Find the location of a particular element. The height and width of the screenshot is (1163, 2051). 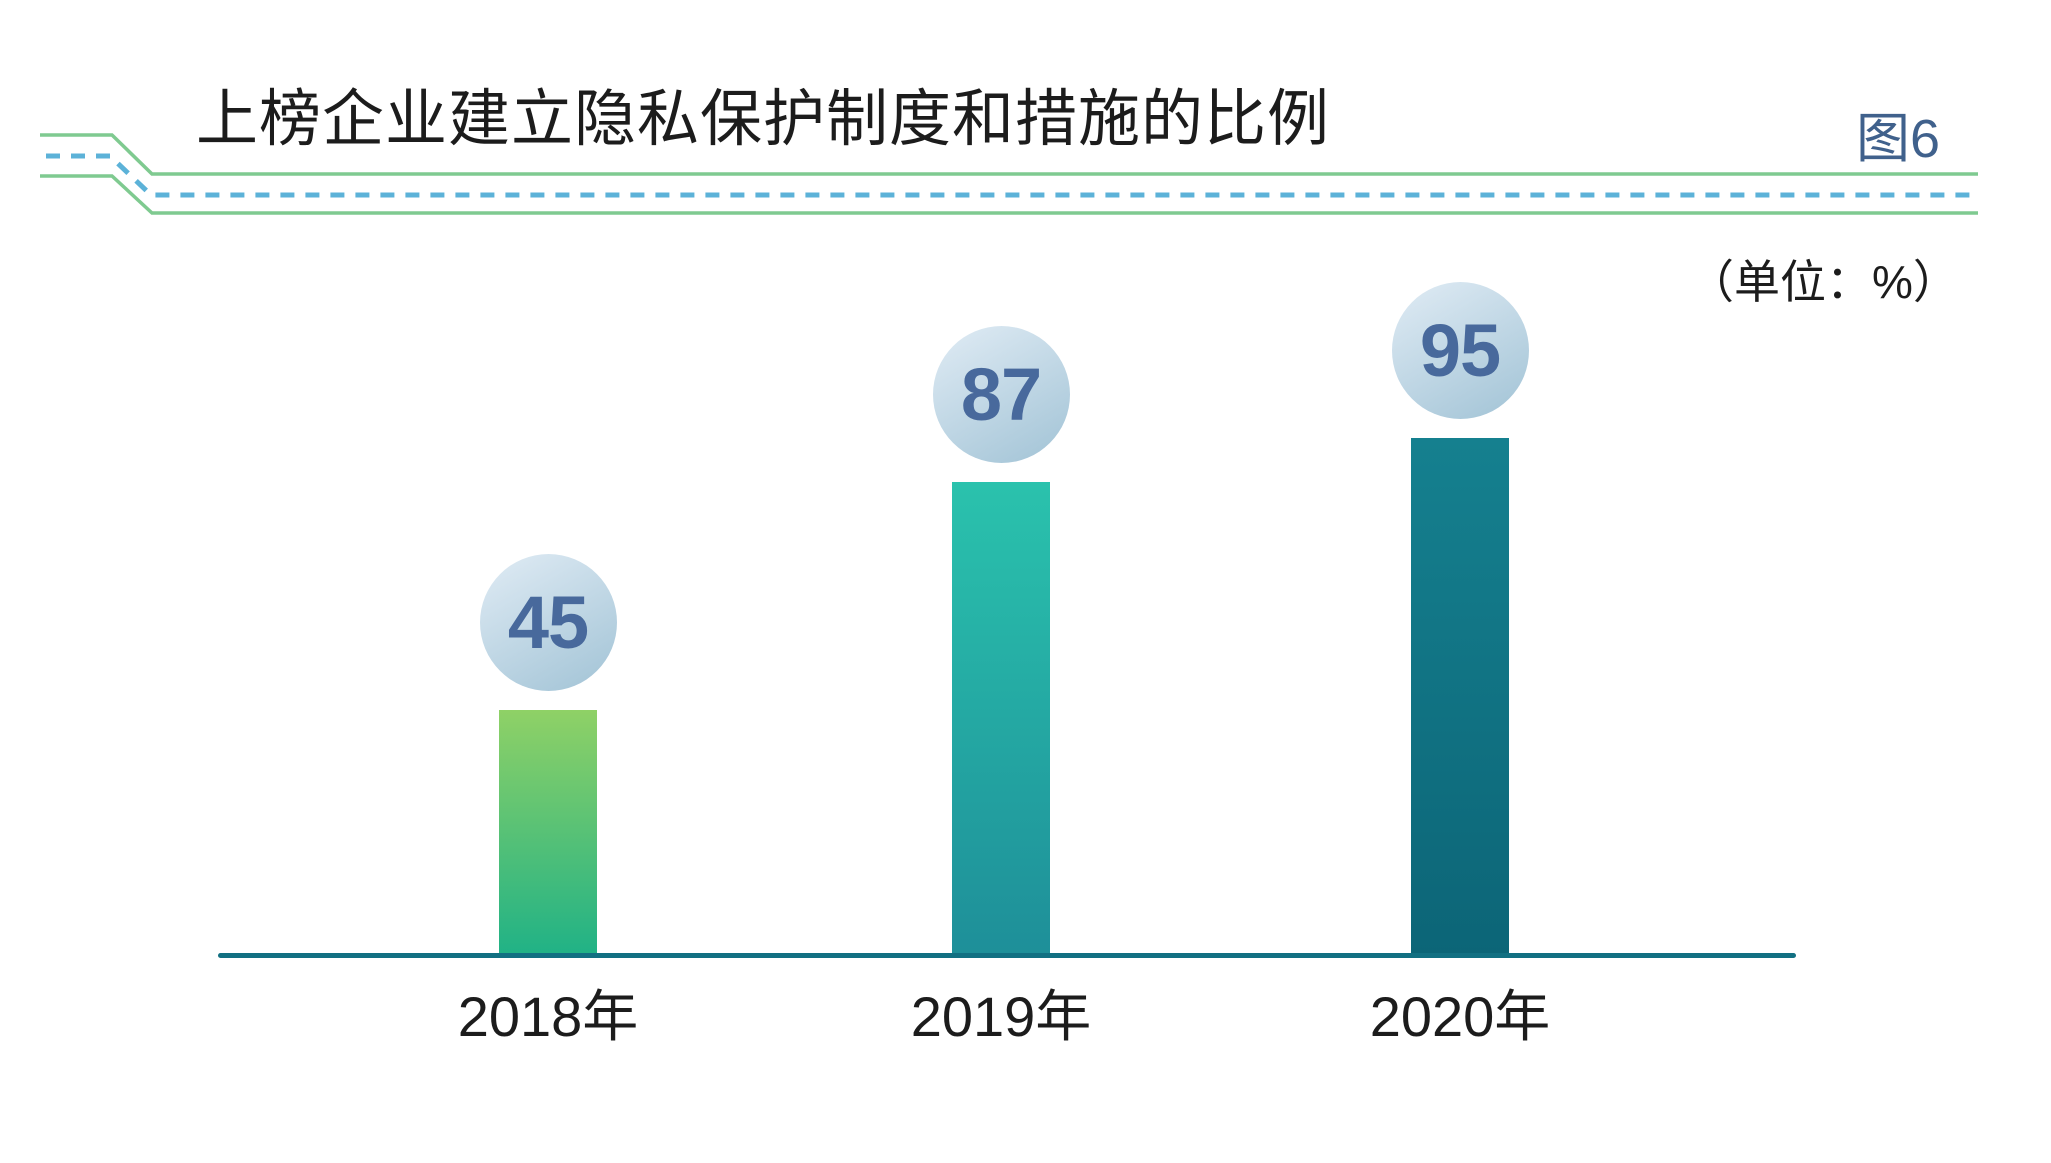

x-axis-line is located at coordinates (1007, 955).